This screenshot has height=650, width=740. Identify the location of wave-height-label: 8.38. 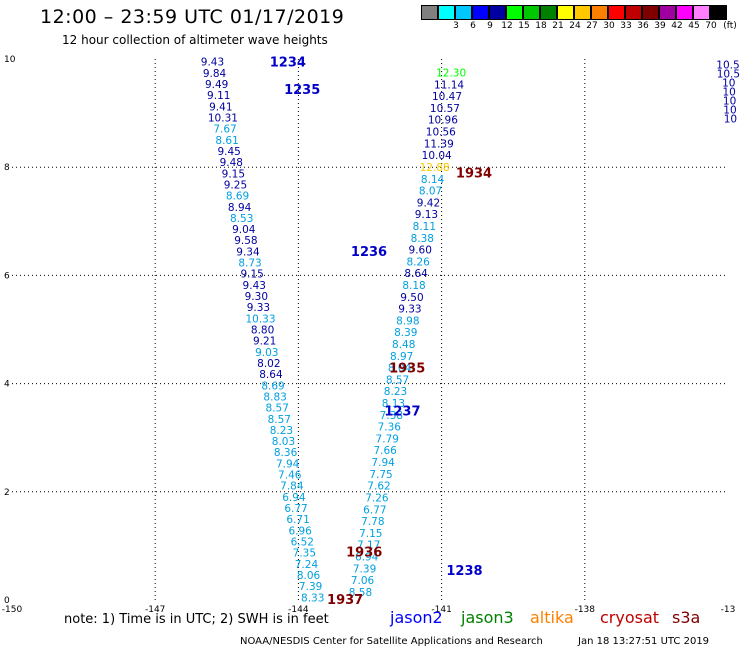
(422, 239).